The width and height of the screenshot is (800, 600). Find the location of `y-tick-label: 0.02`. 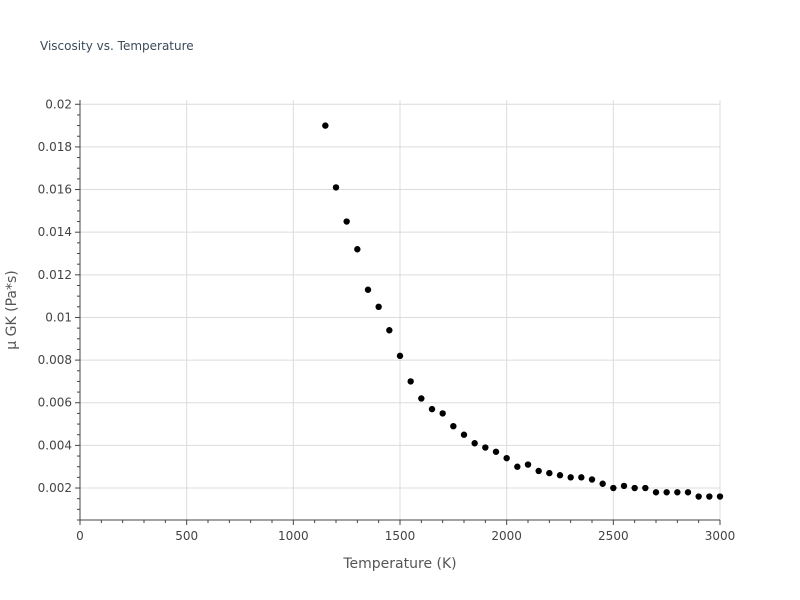

y-tick-label: 0.02 is located at coordinates (58, 104).